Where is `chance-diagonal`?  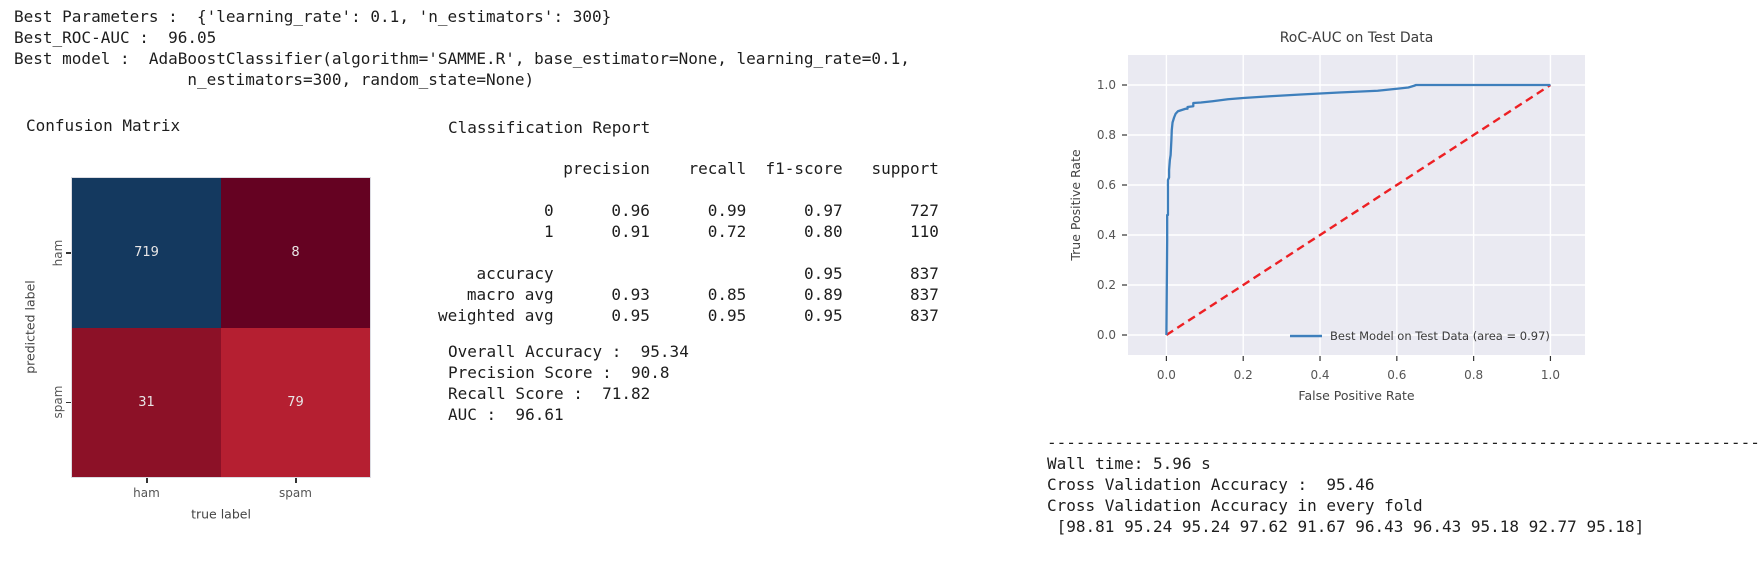
chance-diagonal is located at coordinates (1358, 210).